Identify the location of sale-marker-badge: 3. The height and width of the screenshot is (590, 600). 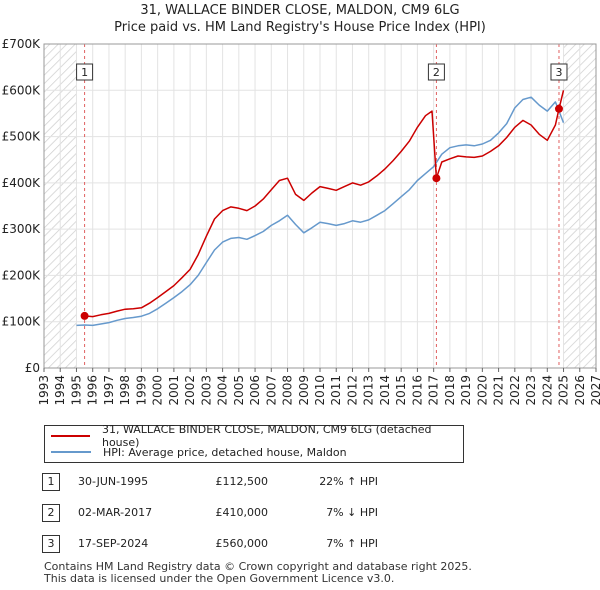
(559, 72).